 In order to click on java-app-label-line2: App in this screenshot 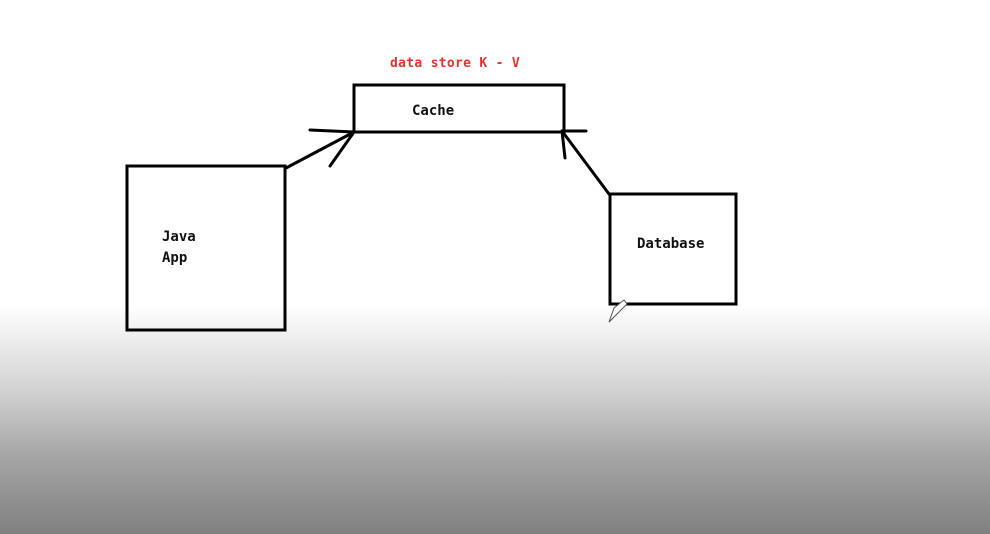, I will do `click(175, 258)`.